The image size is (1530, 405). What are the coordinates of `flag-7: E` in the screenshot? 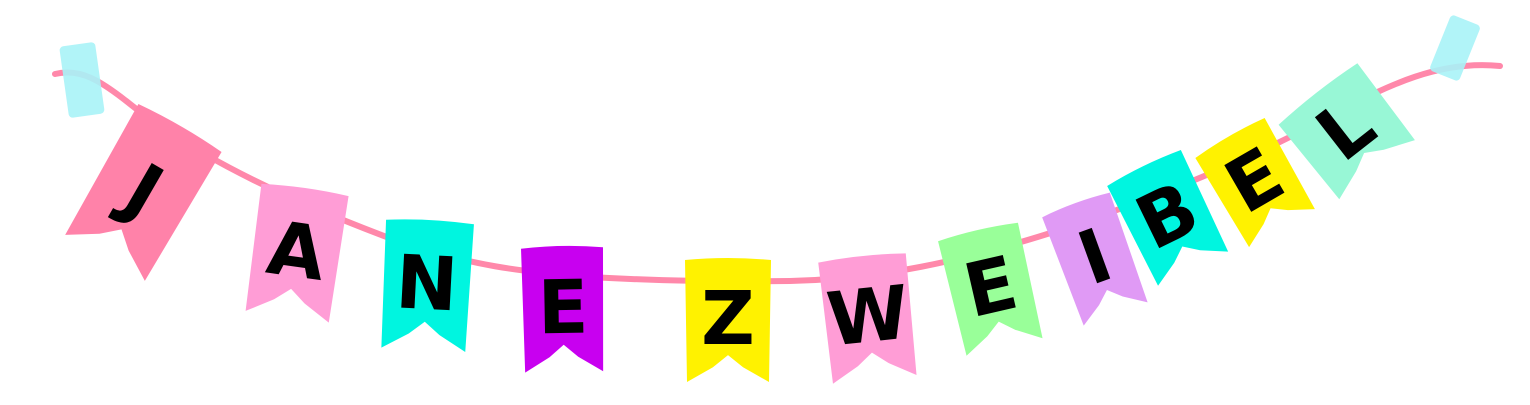 It's located at (990, 289).